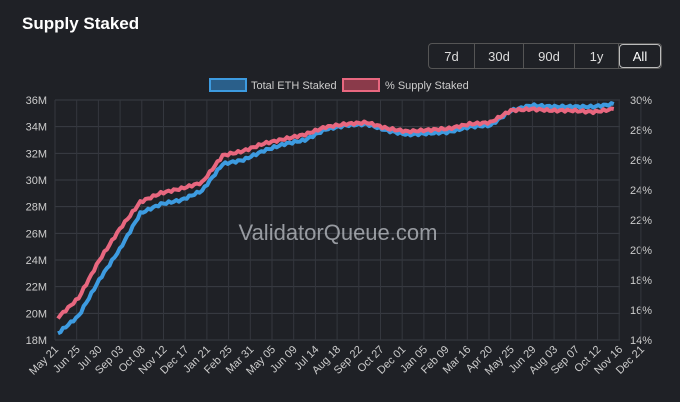  I want to click on page-title: Supply Staked, so click(81, 23).